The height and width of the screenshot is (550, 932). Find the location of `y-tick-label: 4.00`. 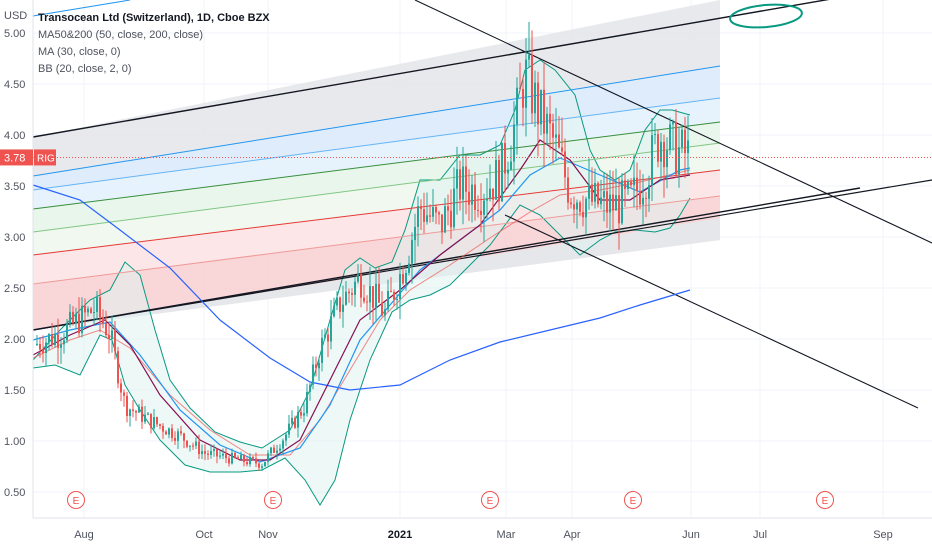

y-tick-label: 4.00 is located at coordinates (14, 136).